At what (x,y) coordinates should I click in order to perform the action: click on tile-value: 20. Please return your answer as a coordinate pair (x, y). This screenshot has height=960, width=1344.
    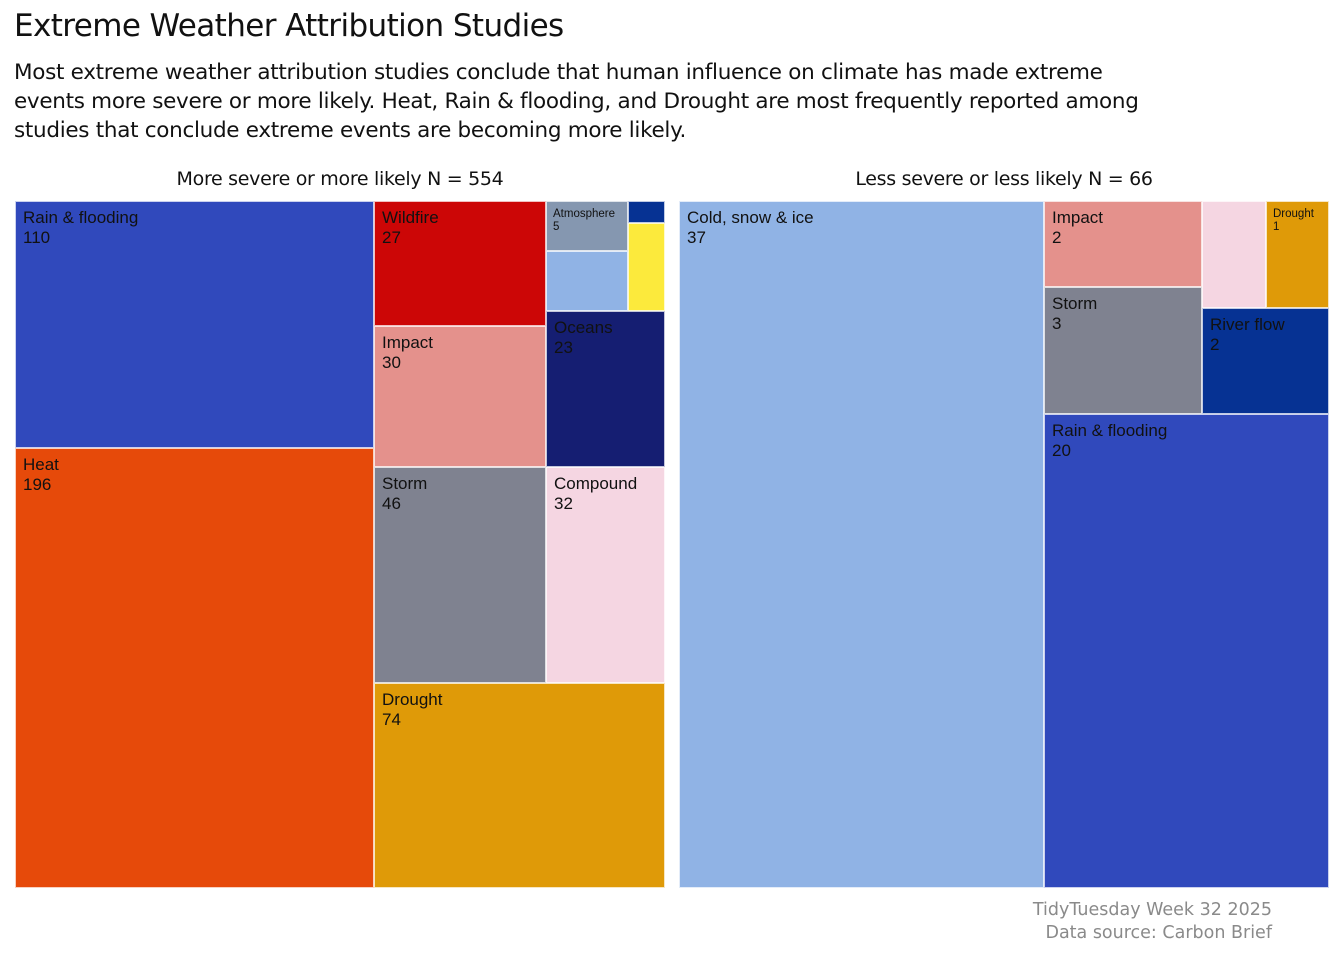
    Looking at the image, I should click on (1061, 450).